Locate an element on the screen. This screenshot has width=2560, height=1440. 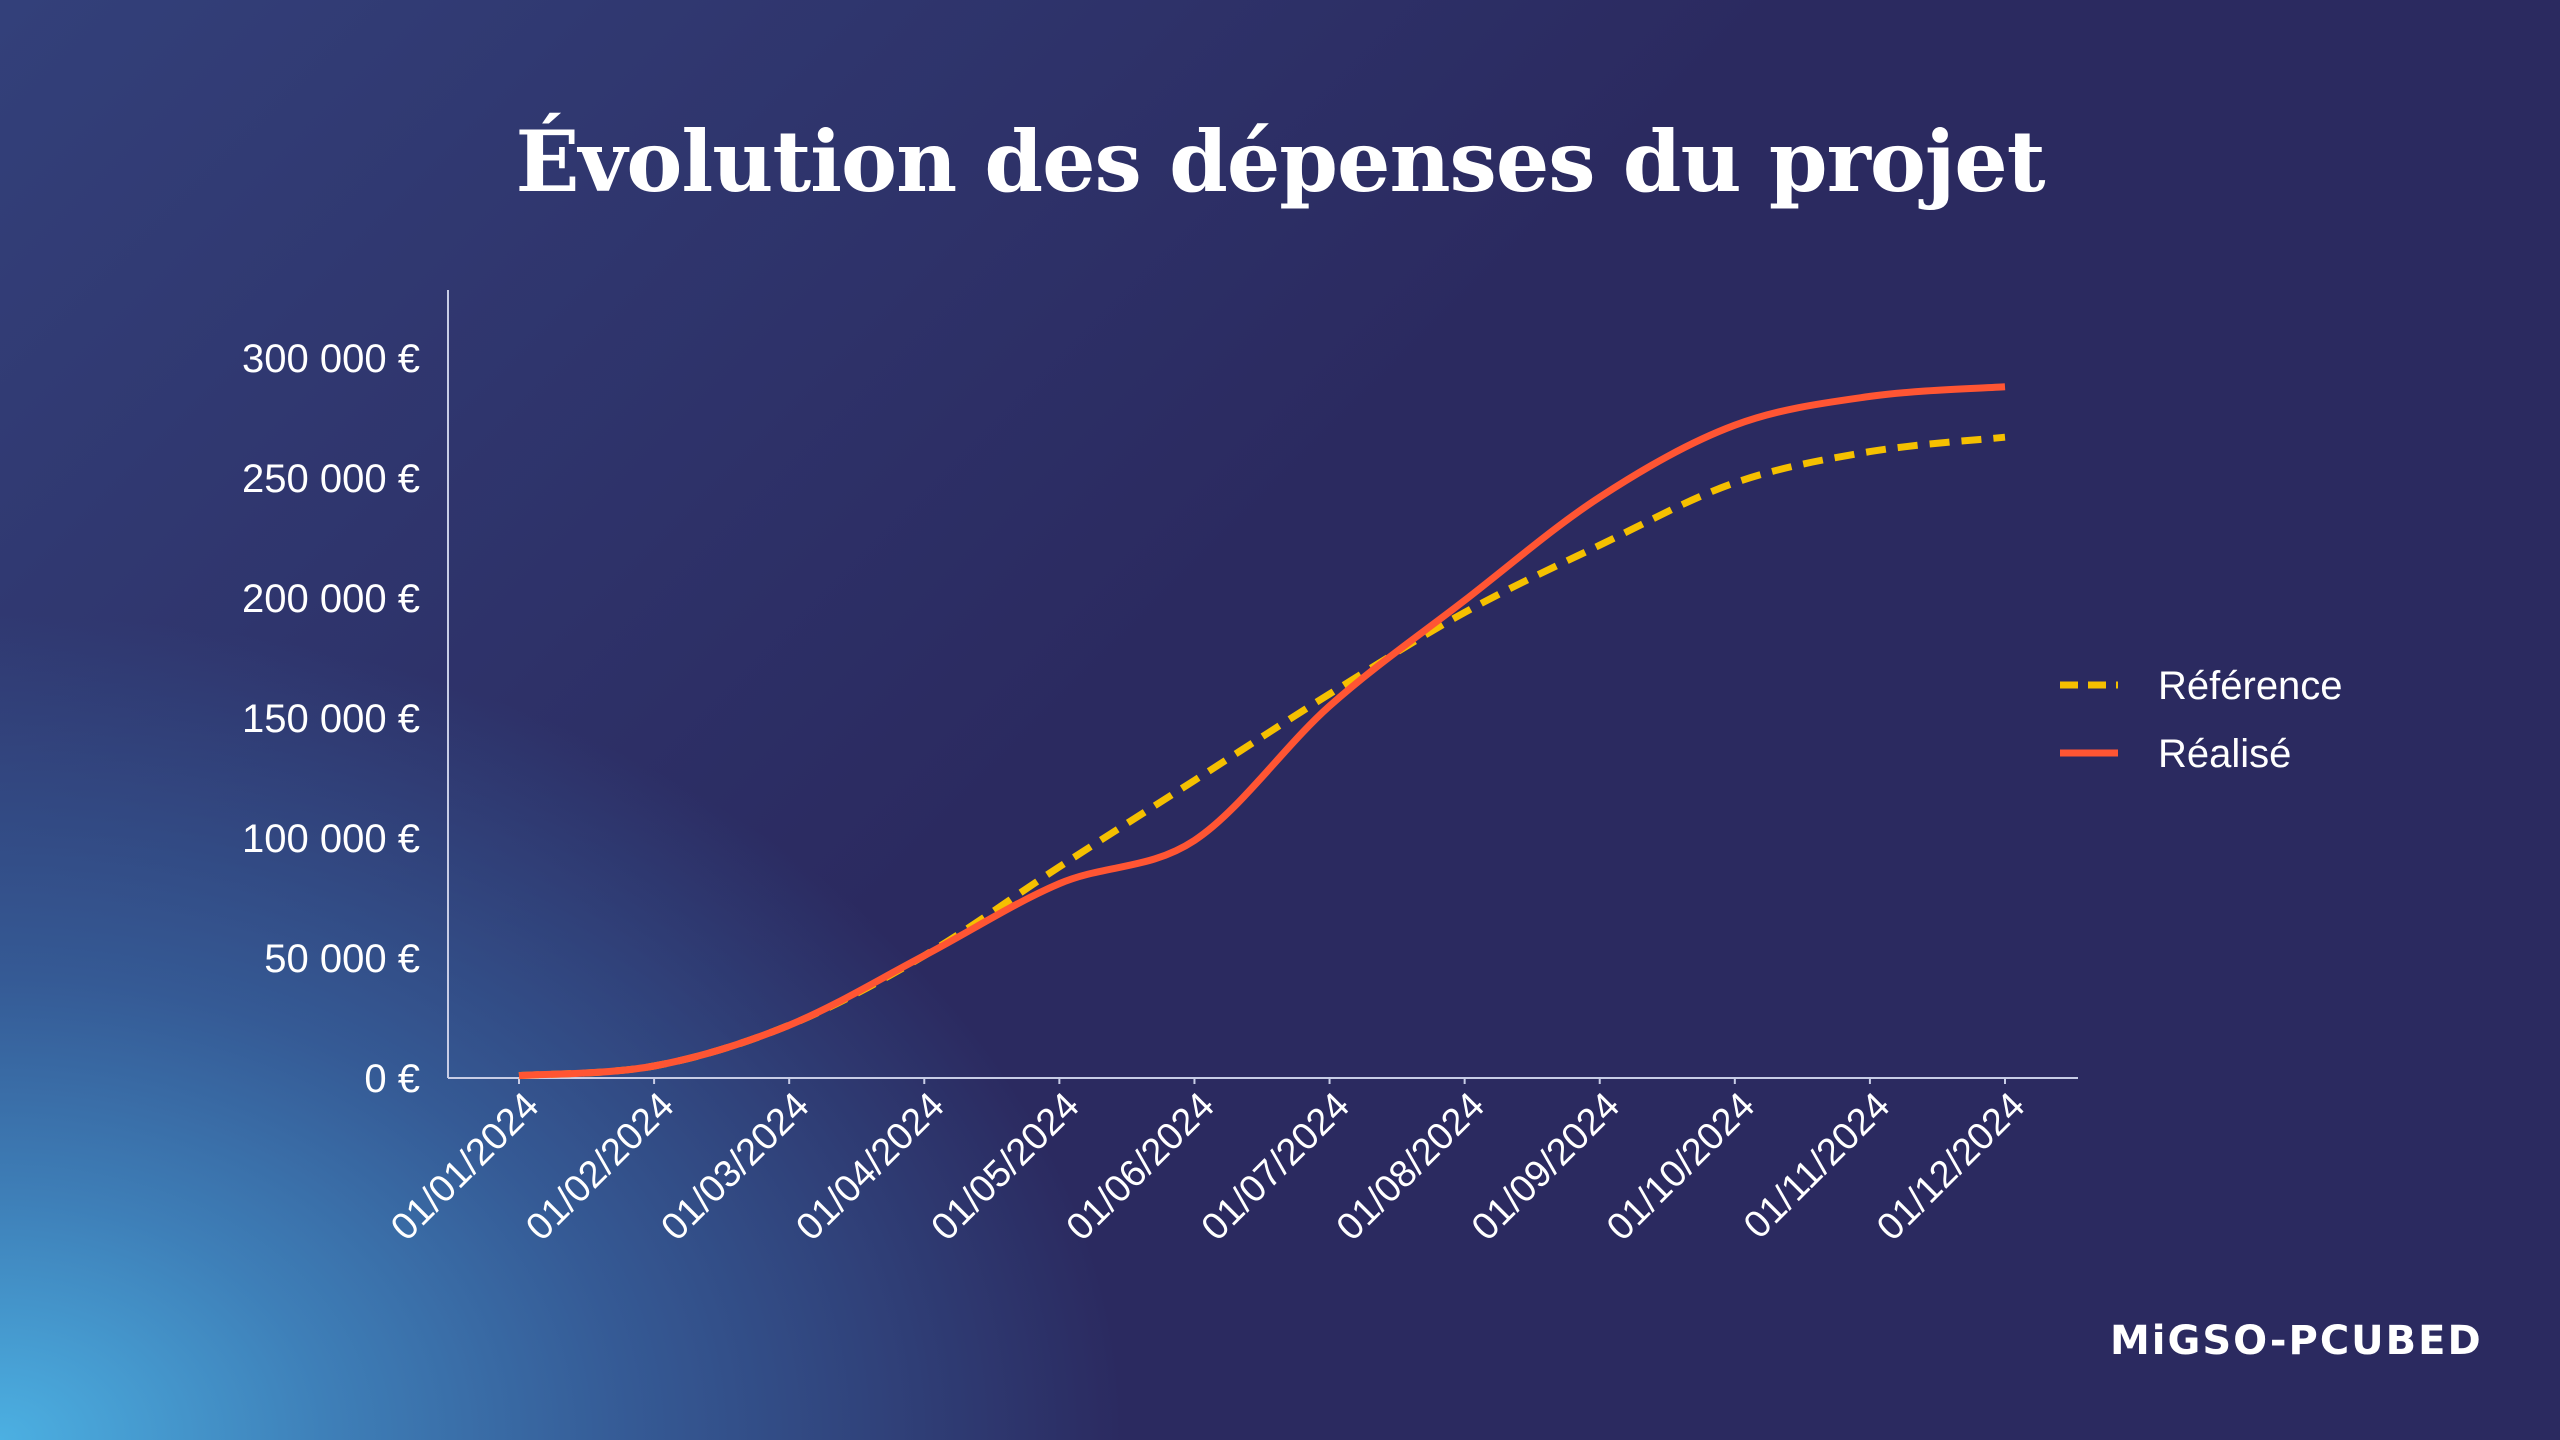
y-tick-label: 100 000 € is located at coordinates (331, 839).